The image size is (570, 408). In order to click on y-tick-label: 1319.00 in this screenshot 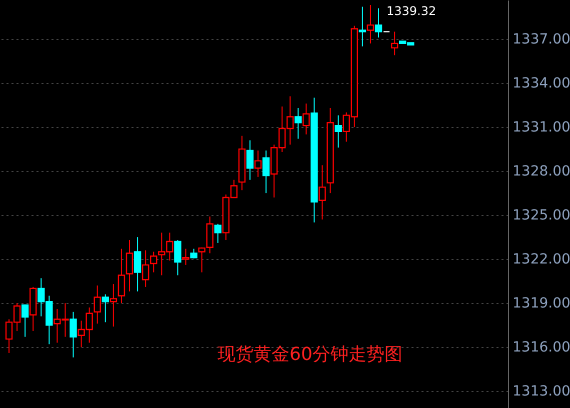, I will do `click(541, 304)`.